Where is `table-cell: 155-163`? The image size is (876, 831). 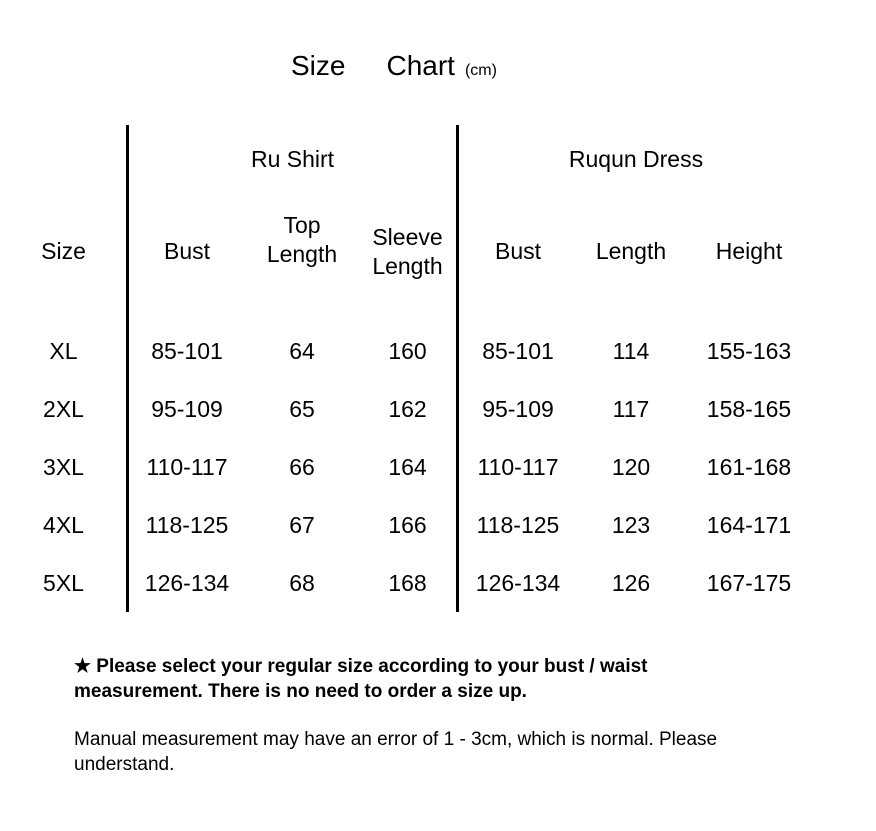 table-cell: 155-163 is located at coordinates (749, 350).